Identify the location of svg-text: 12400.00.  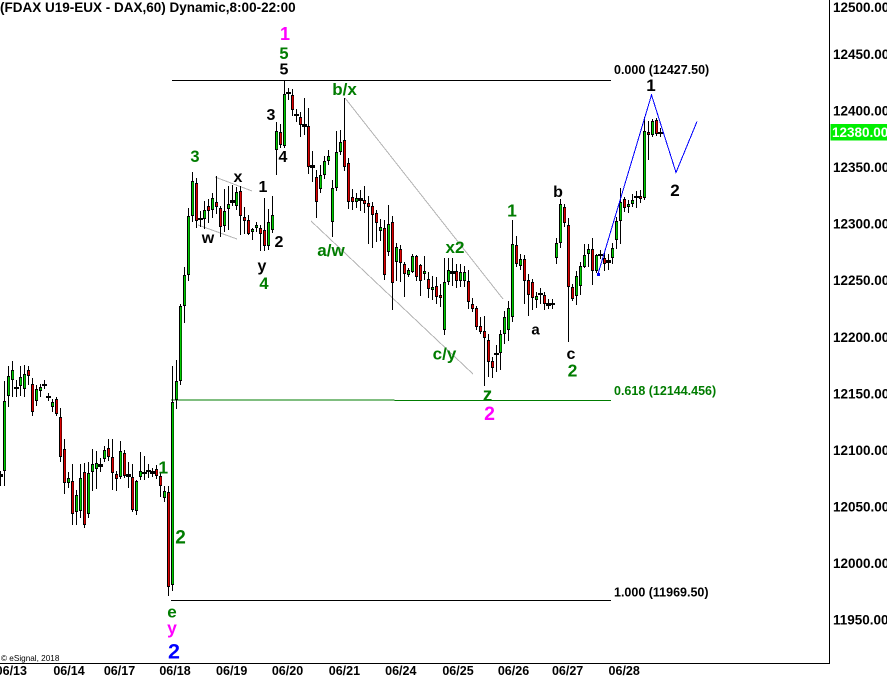
(860, 111).